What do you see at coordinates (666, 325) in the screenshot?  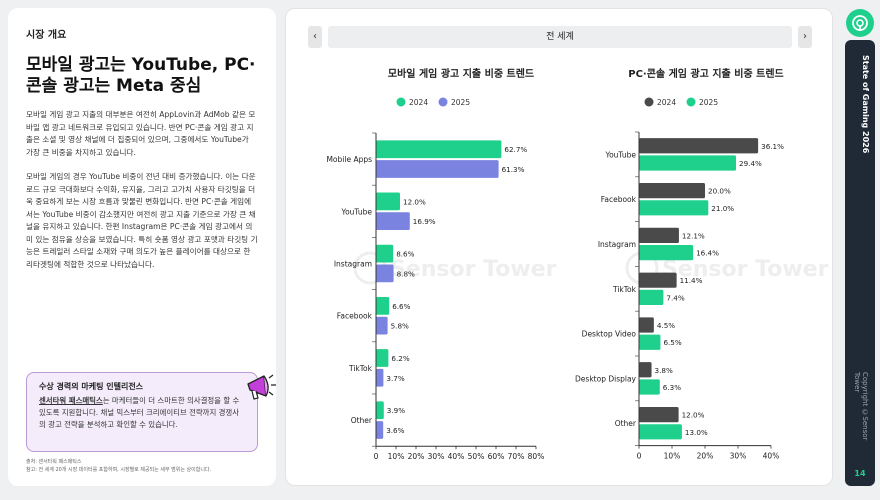 I see `pc-data-label: 4.5%` at bounding box center [666, 325].